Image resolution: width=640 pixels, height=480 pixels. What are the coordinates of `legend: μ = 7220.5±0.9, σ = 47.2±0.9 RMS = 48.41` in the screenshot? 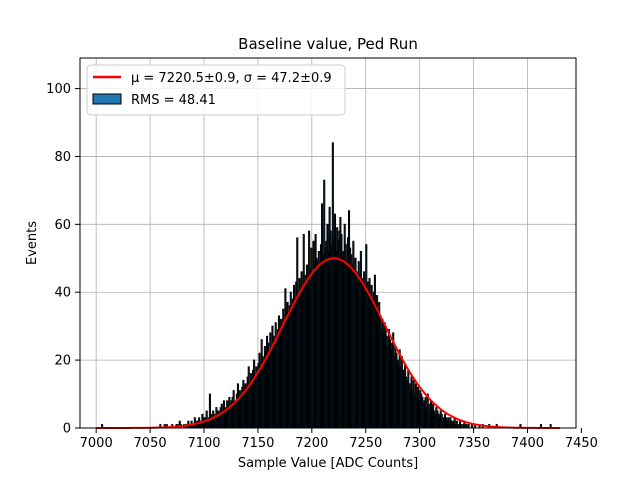 It's located at (216, 90).